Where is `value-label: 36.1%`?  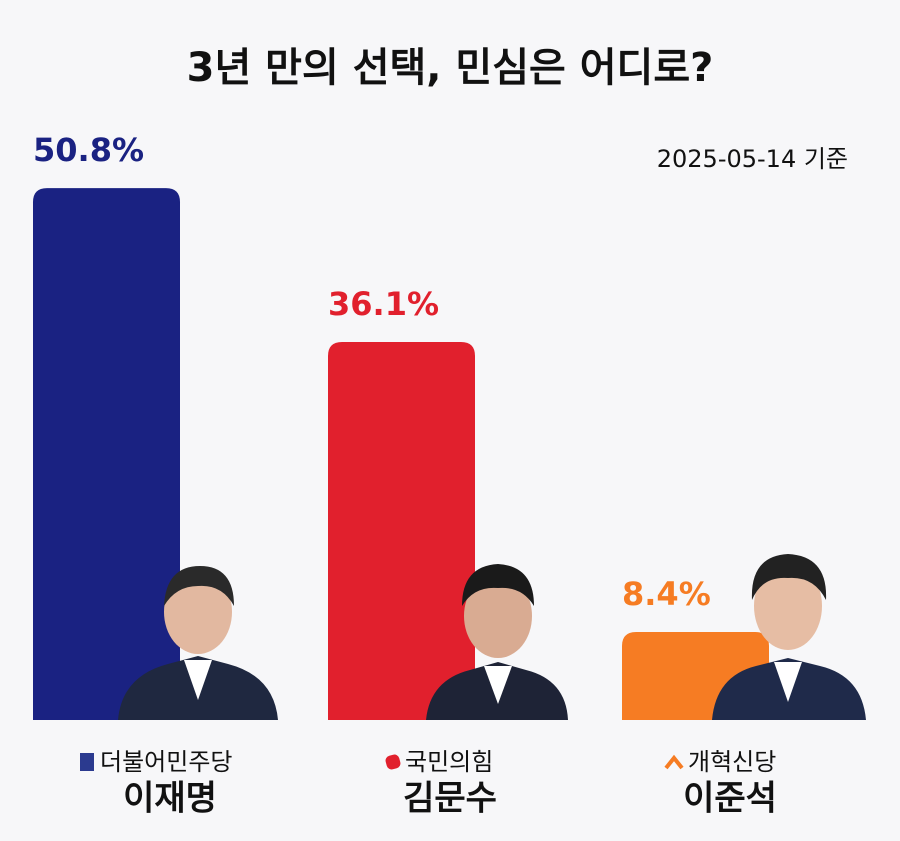 value-label: 36.1% is located at coordinates (383, 304).